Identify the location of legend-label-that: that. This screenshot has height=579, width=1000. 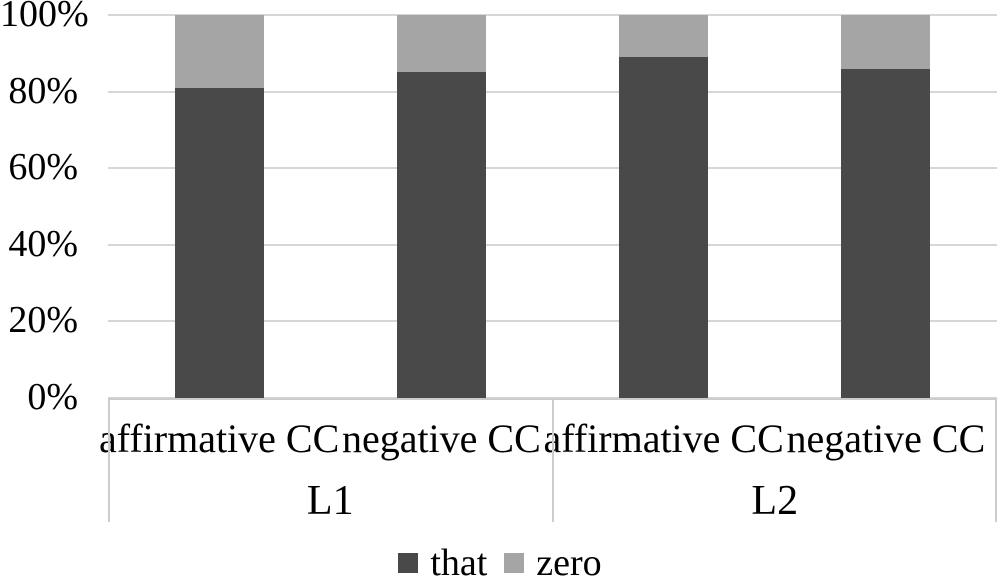
(459, 560).